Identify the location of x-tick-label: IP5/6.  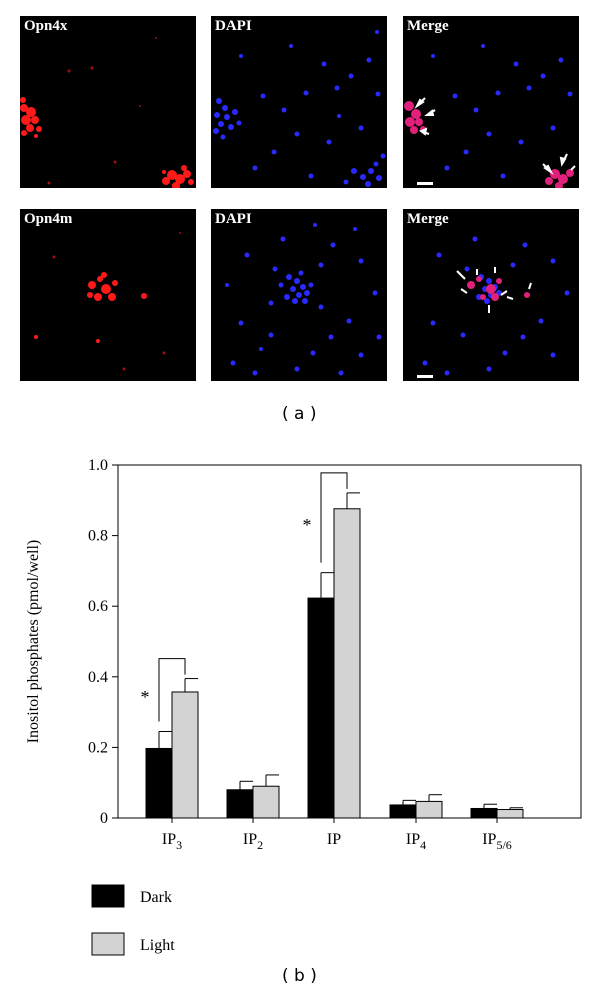
(497, 841).